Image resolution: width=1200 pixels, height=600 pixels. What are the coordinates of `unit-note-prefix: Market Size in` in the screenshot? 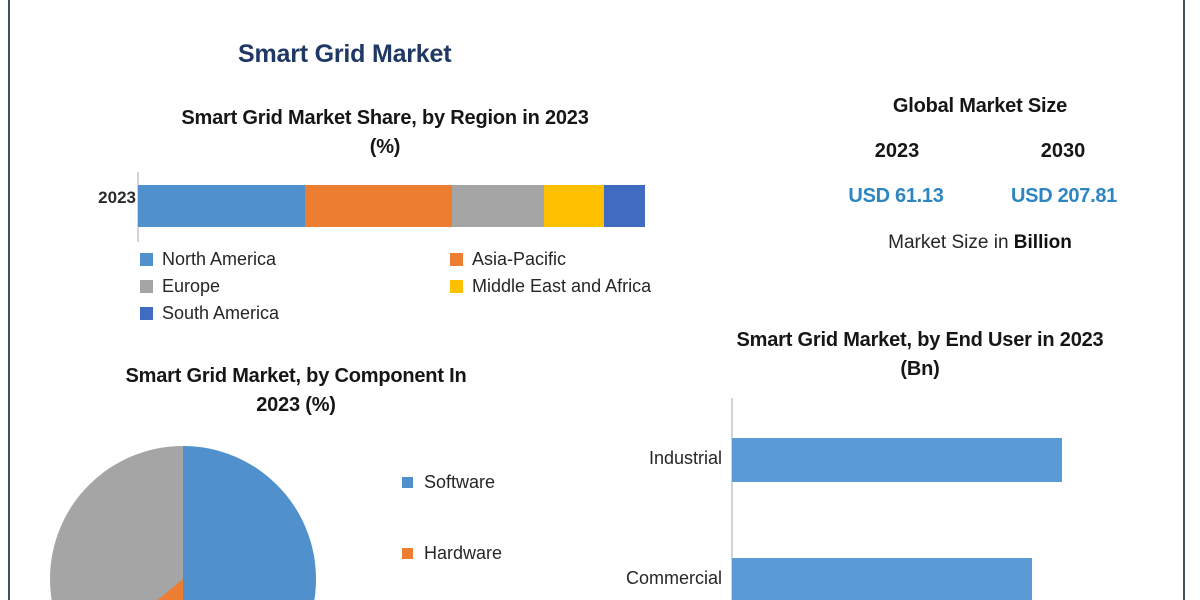 It's located at (951, 242).